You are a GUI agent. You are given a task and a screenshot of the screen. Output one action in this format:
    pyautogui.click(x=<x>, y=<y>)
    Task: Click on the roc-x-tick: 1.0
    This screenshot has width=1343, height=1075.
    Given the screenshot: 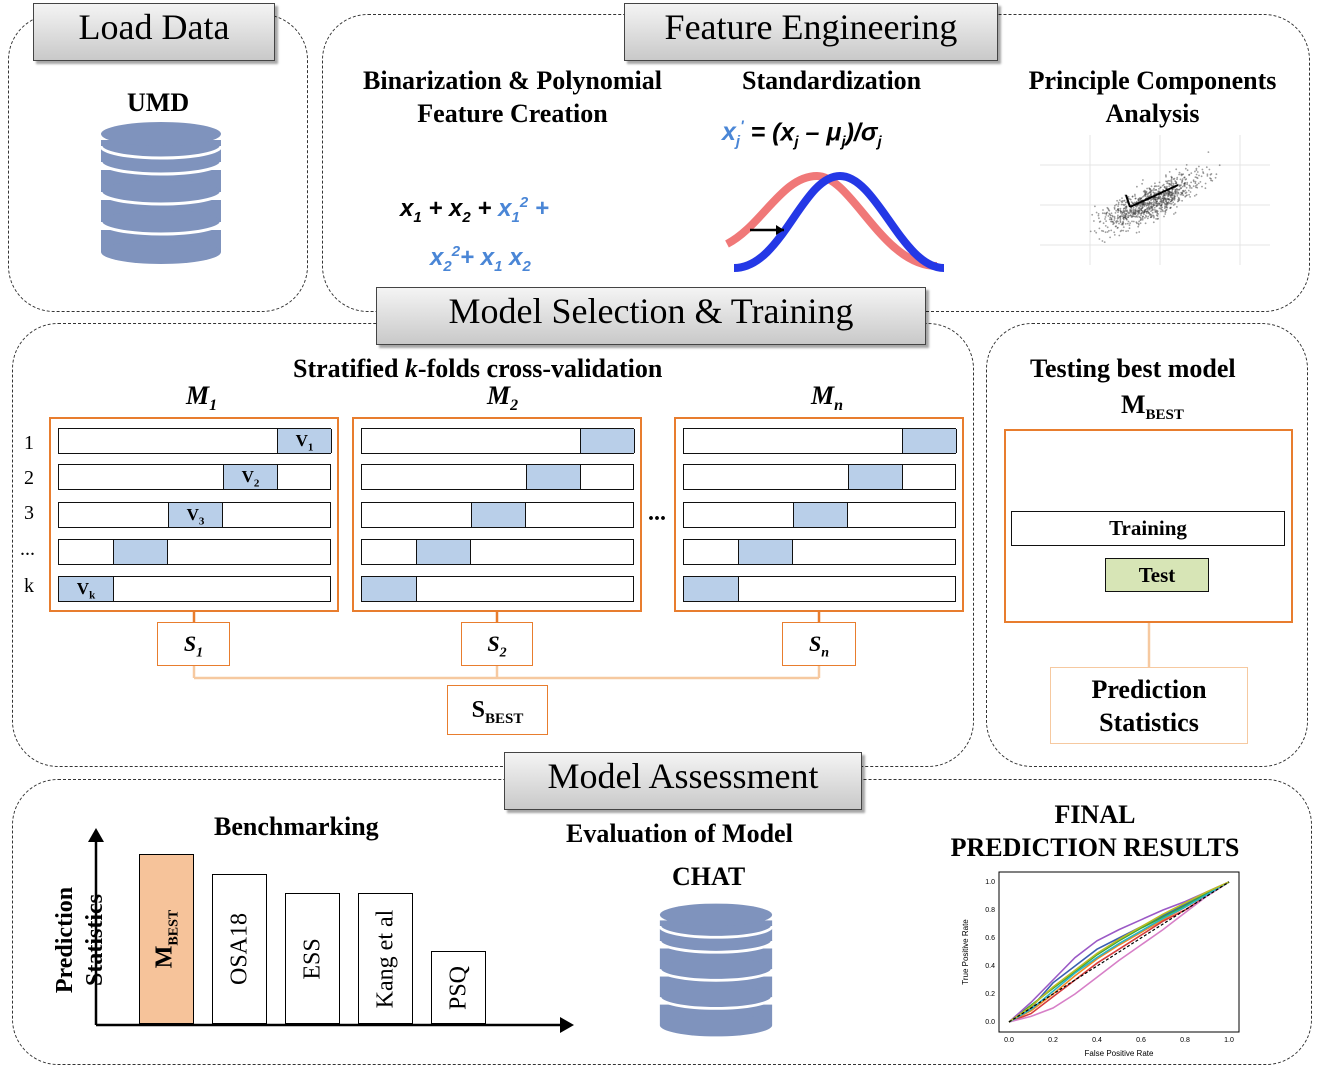 What is the action you would take?
    pyautogui.click(x=1229, y=1040)
    